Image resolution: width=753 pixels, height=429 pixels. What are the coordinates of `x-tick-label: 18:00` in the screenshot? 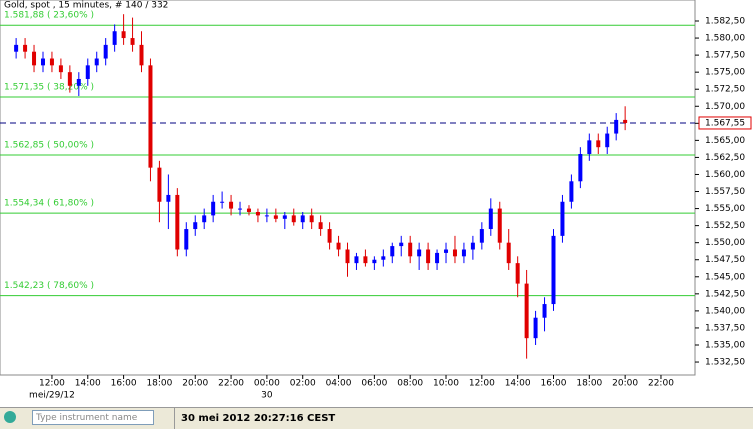 It's located at (159, 384).